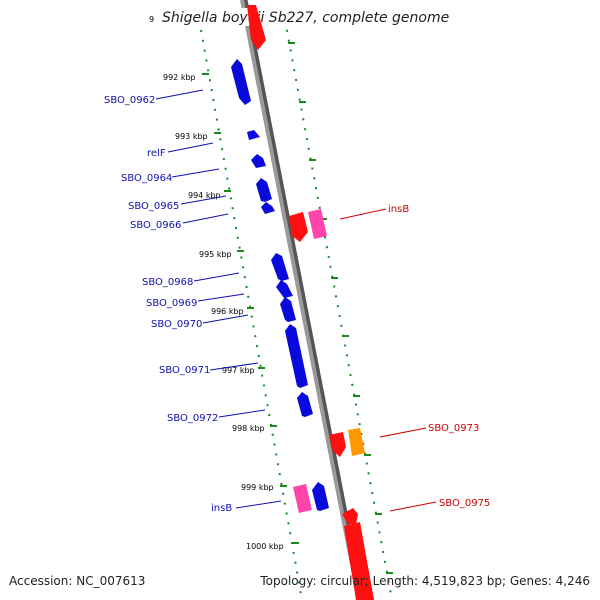 The image size is (600, 600). I want to click on gene-feature, so click(256, 27).